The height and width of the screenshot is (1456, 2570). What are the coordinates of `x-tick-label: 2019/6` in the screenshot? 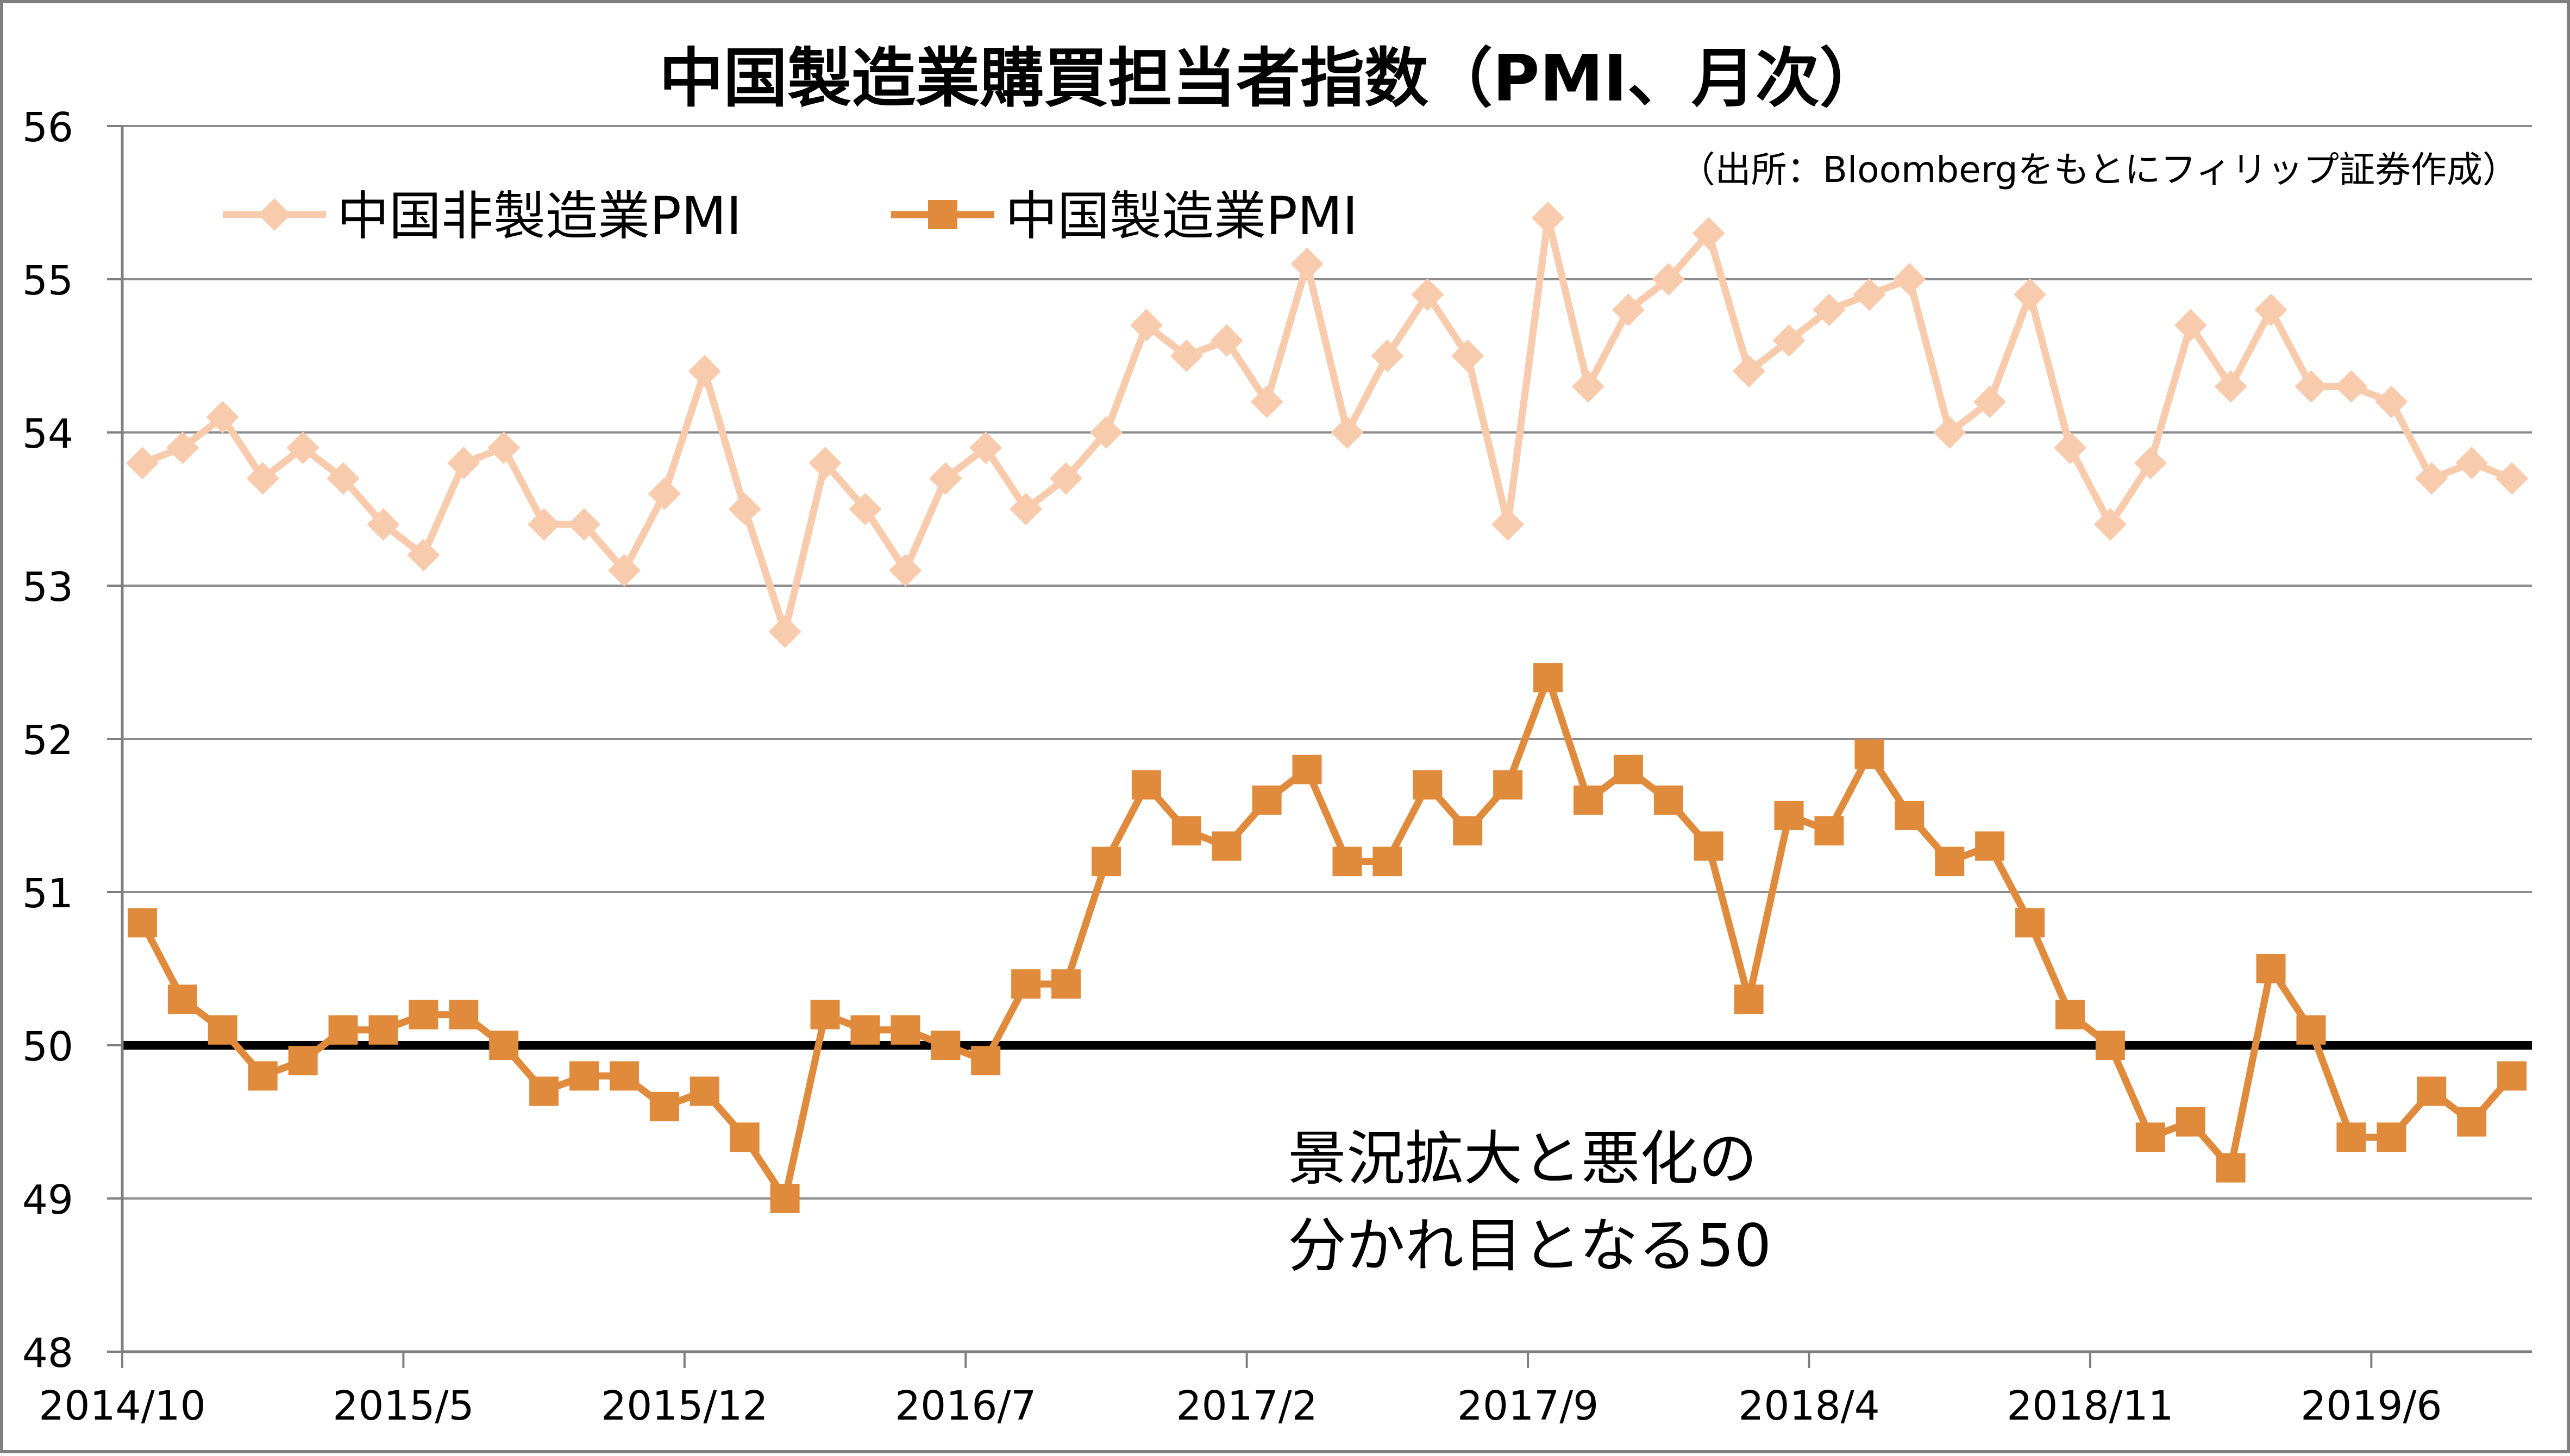 It's located at (2372, 1406).